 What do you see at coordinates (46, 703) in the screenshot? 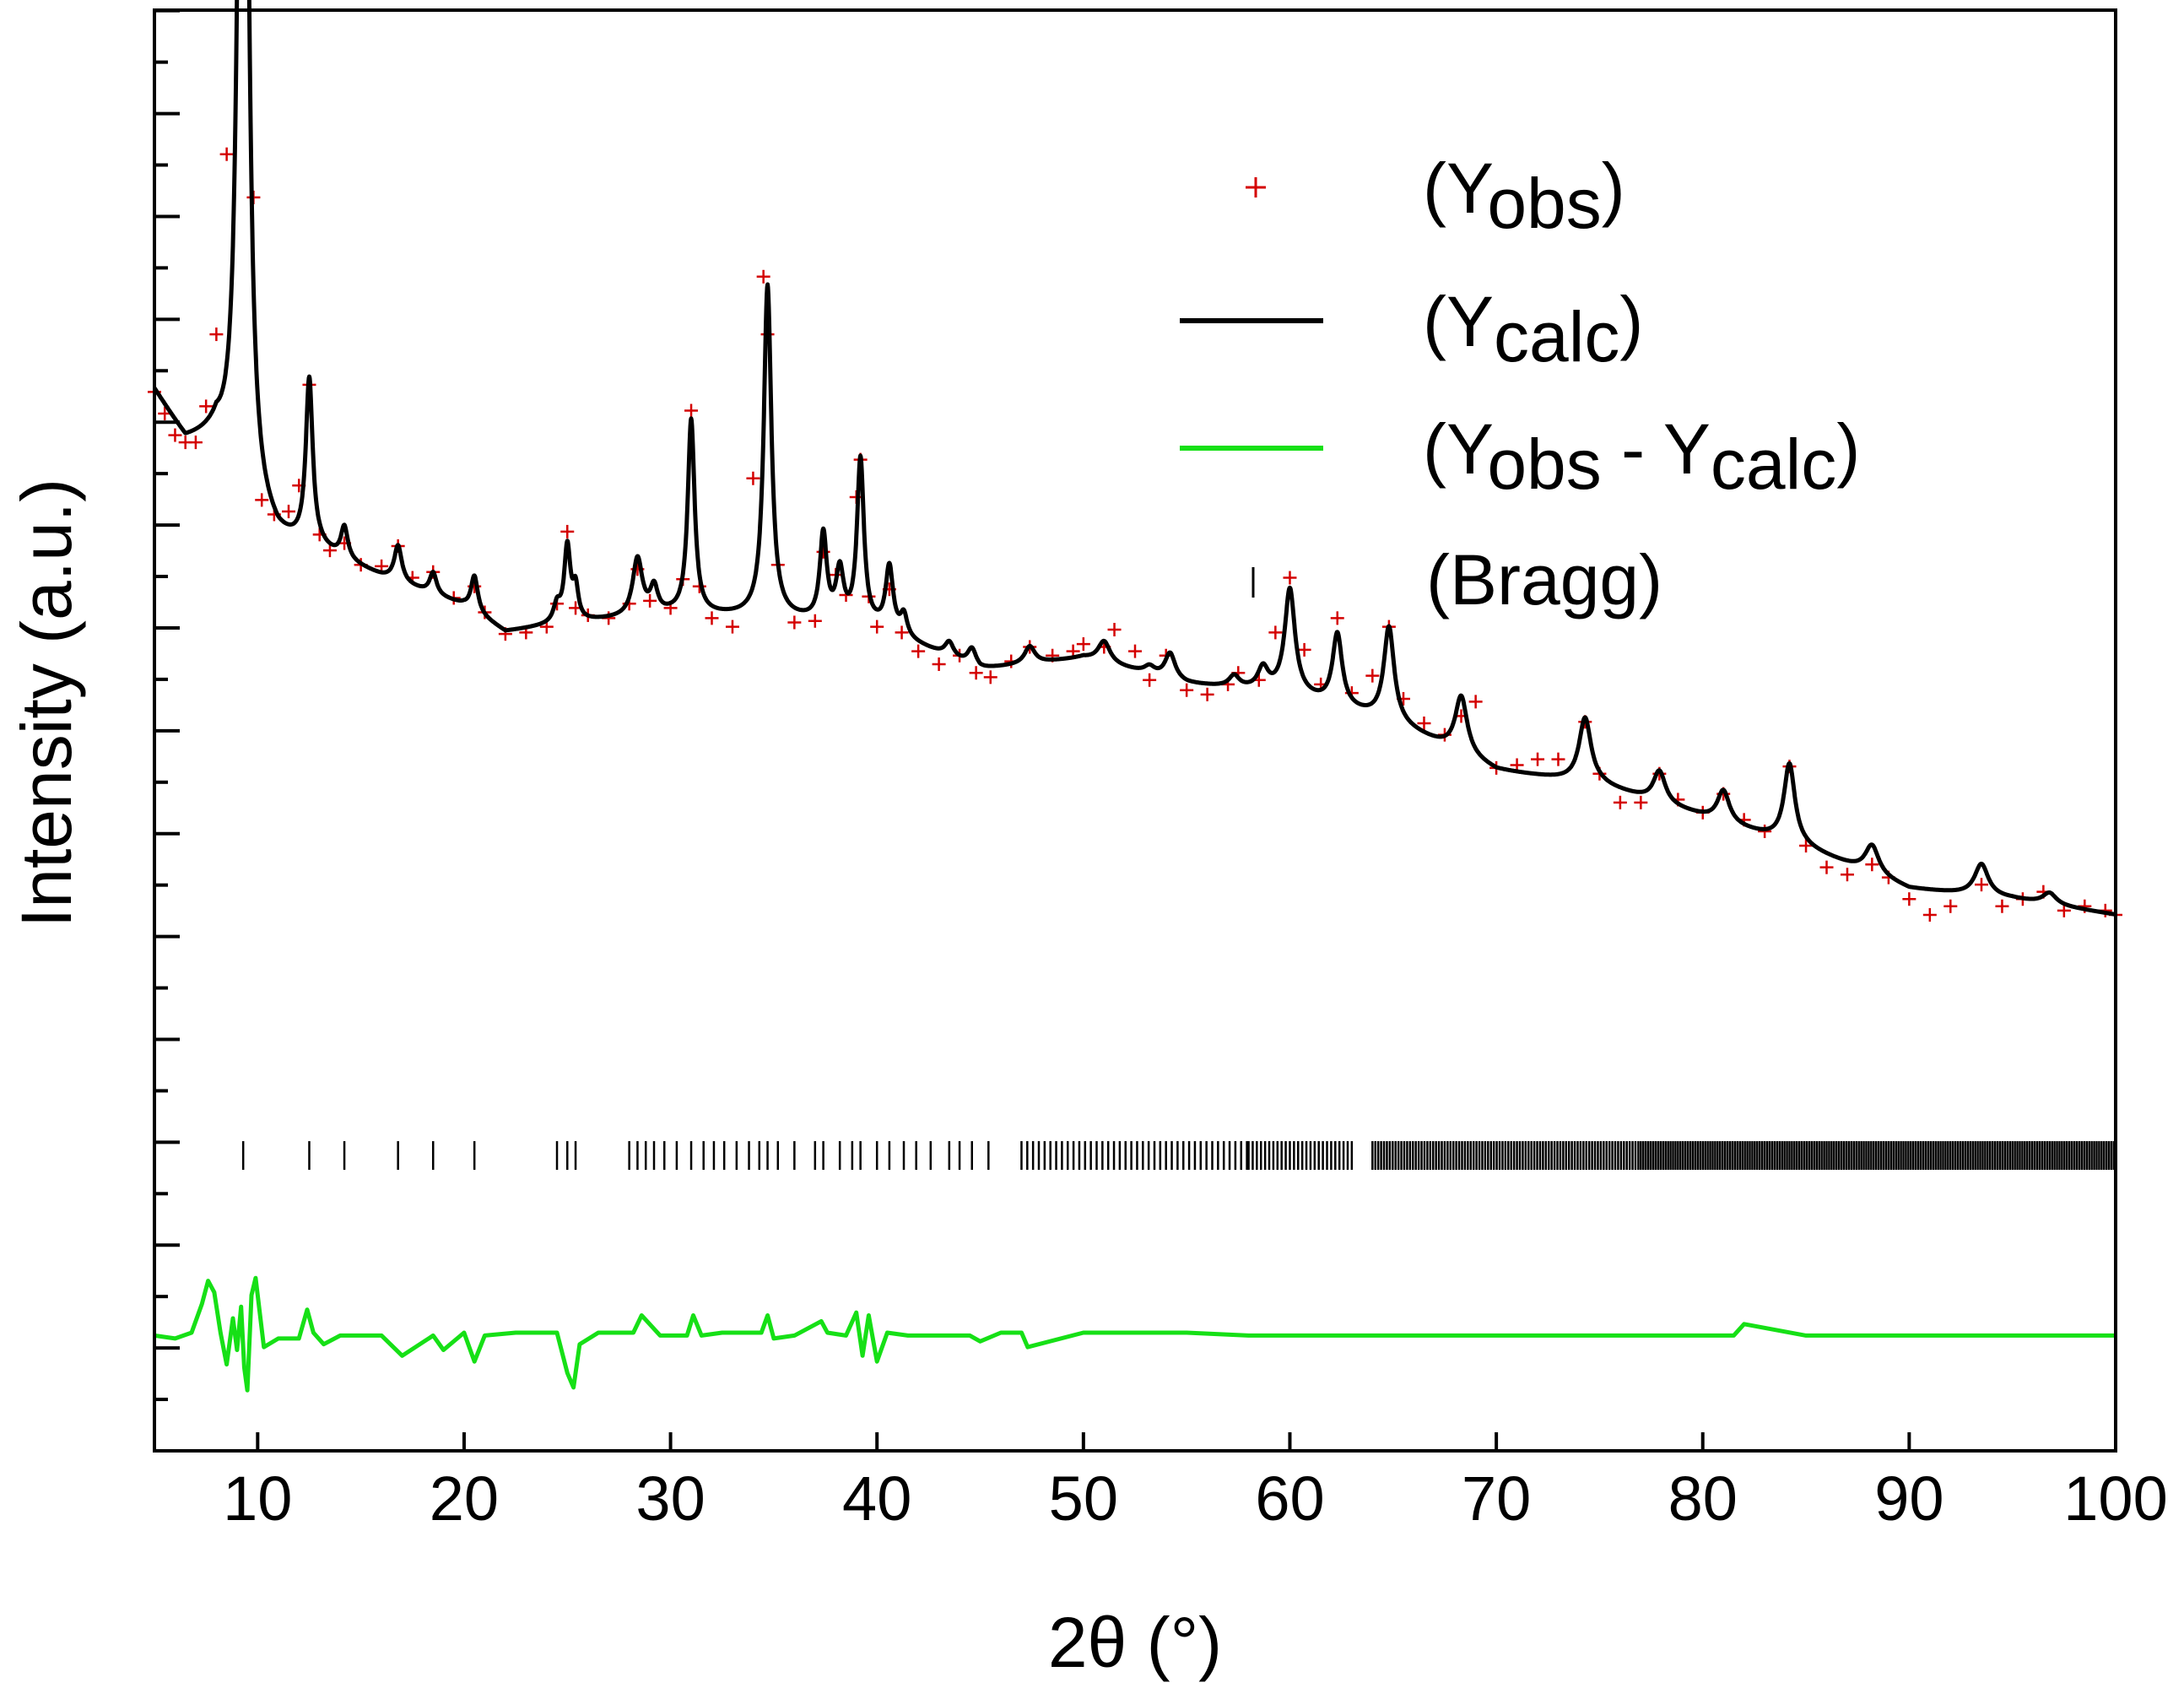
I see `y-axis-title: Intensity (a.u.)` at bounding box center [46, 703].